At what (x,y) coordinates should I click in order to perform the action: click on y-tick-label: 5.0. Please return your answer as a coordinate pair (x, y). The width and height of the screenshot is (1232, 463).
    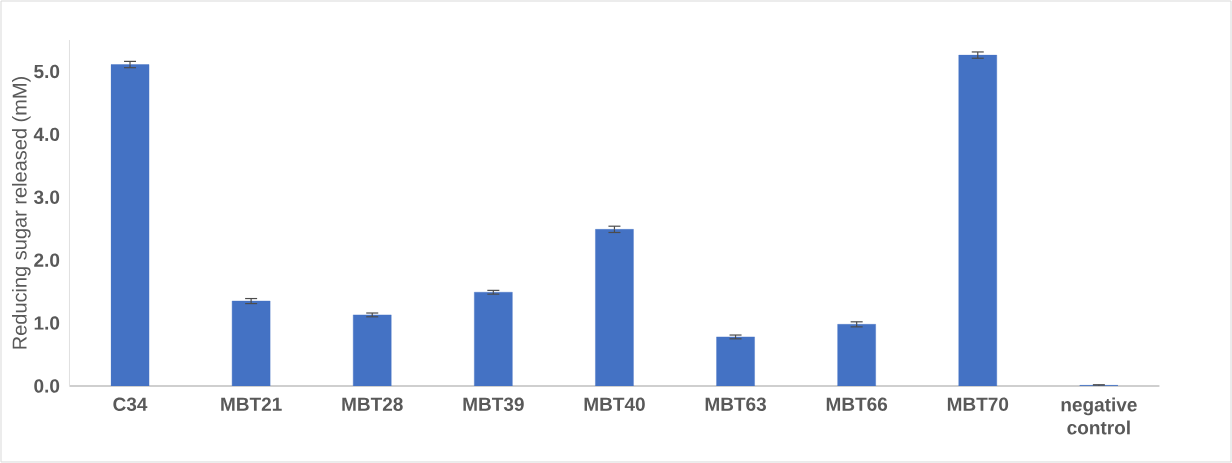
    Looking at the image, I should click on (47, 71).